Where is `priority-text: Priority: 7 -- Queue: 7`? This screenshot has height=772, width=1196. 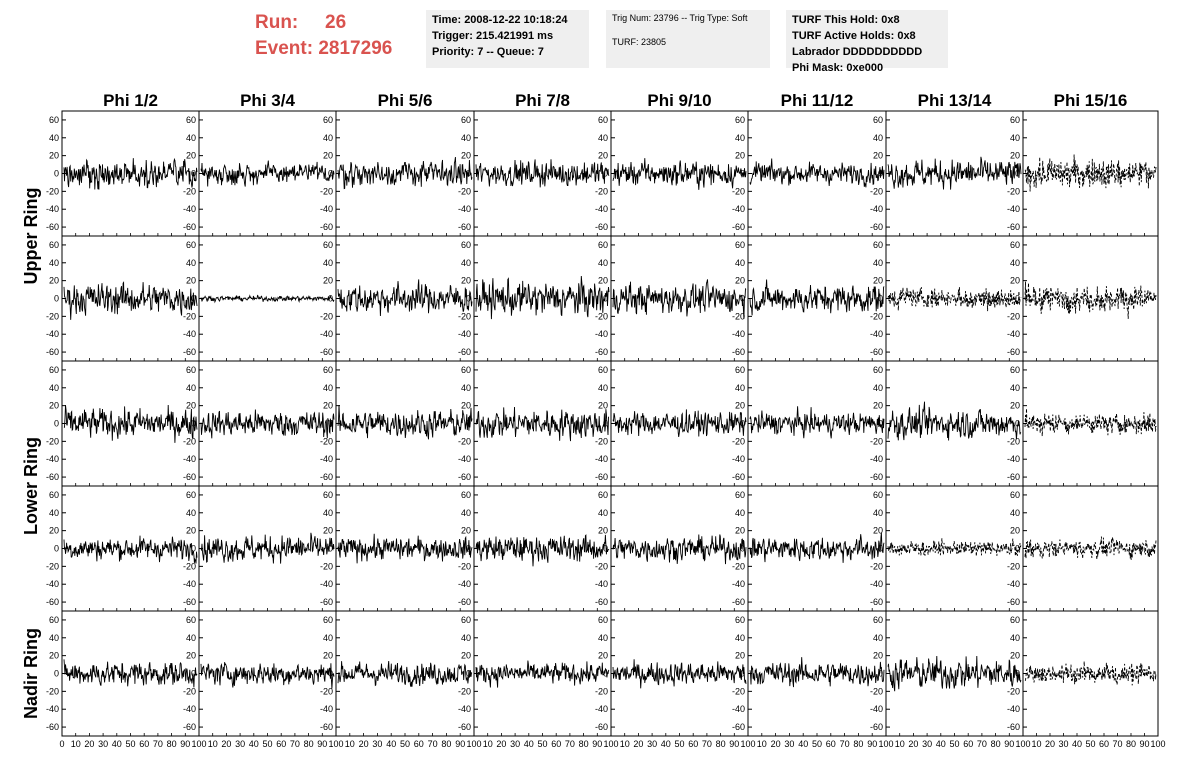 priority-text: Priority: 7 -- Queue: 7 is located at coordinates (488, 52).